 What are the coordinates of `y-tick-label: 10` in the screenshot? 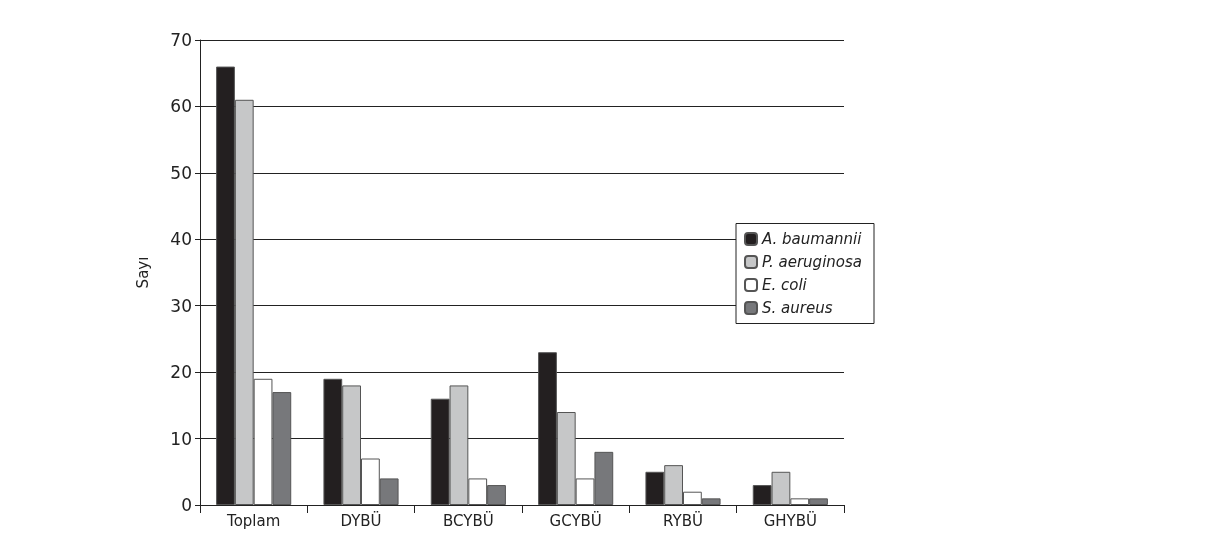 It's located at (181, 438).